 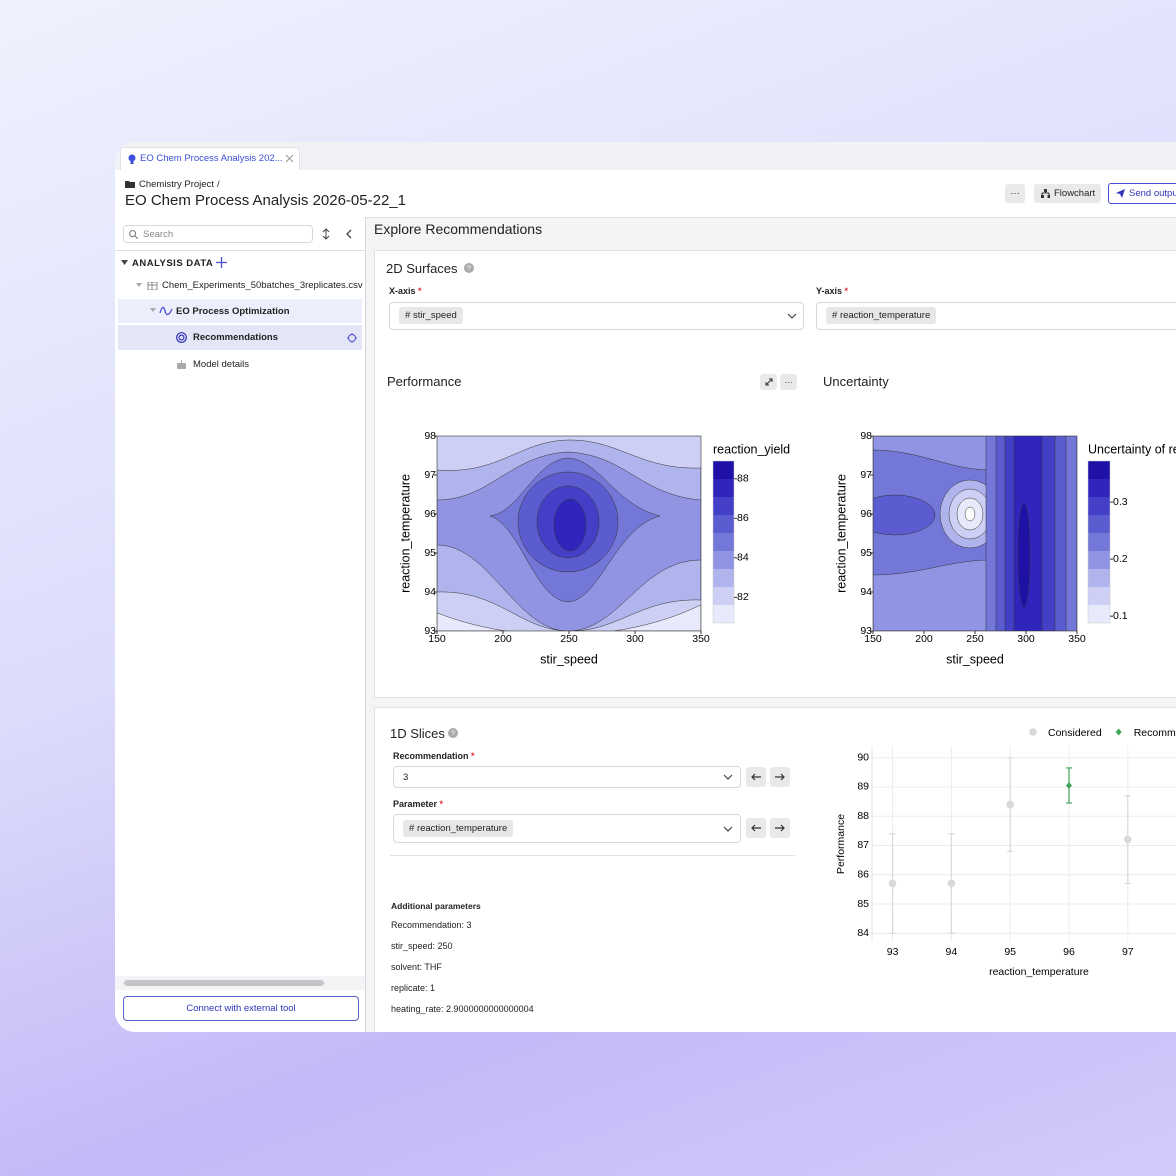 I want to click on parameter-label: Parameter, so click(x=415, y=804).